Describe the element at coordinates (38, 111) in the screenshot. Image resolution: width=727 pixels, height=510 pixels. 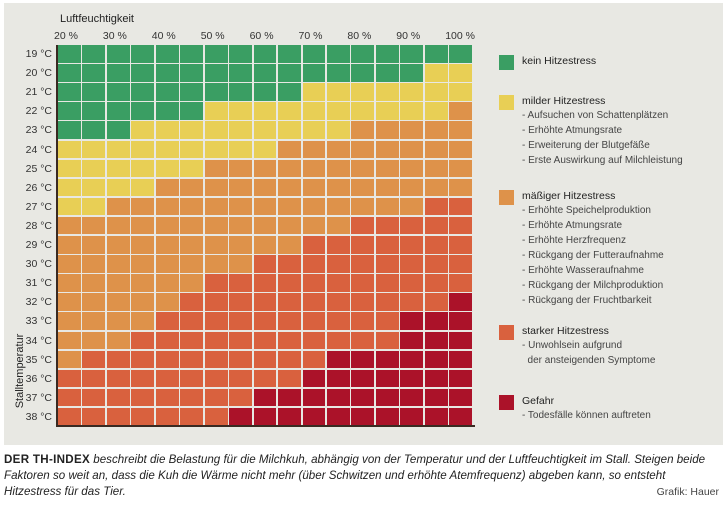
I see `y-tick-label: 22 °C` at that location.